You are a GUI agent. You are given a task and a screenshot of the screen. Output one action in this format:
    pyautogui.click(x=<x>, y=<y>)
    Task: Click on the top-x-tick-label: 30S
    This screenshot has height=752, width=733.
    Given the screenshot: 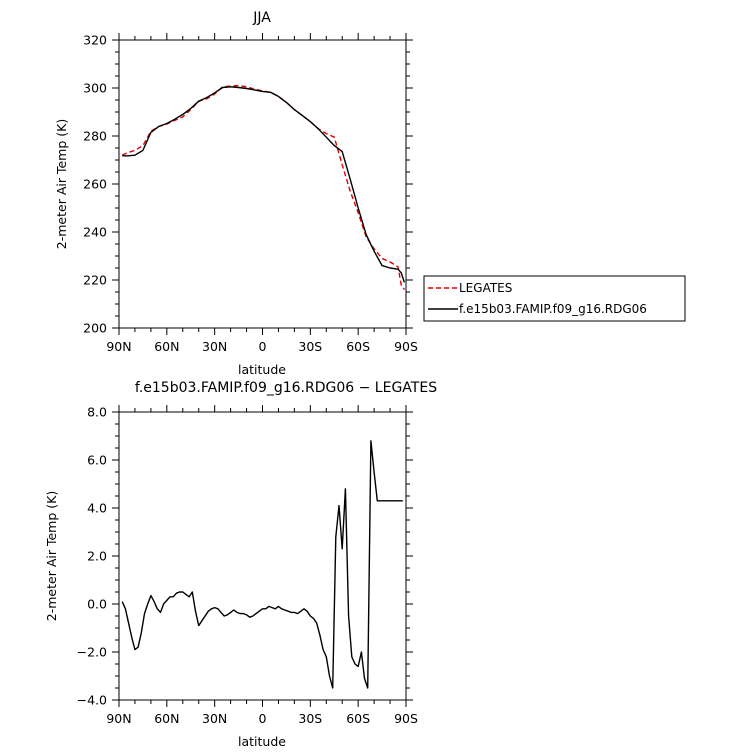 What is the action you would take?
    pyautogui.click(x=310, y=346)
    